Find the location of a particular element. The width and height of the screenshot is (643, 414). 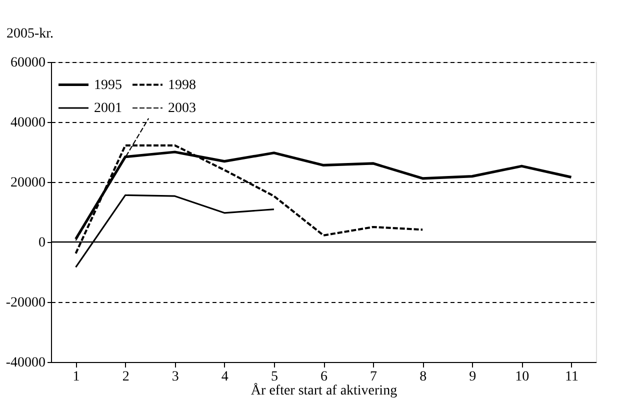

legend-label: 2001 is located at coordinates (108, 108).